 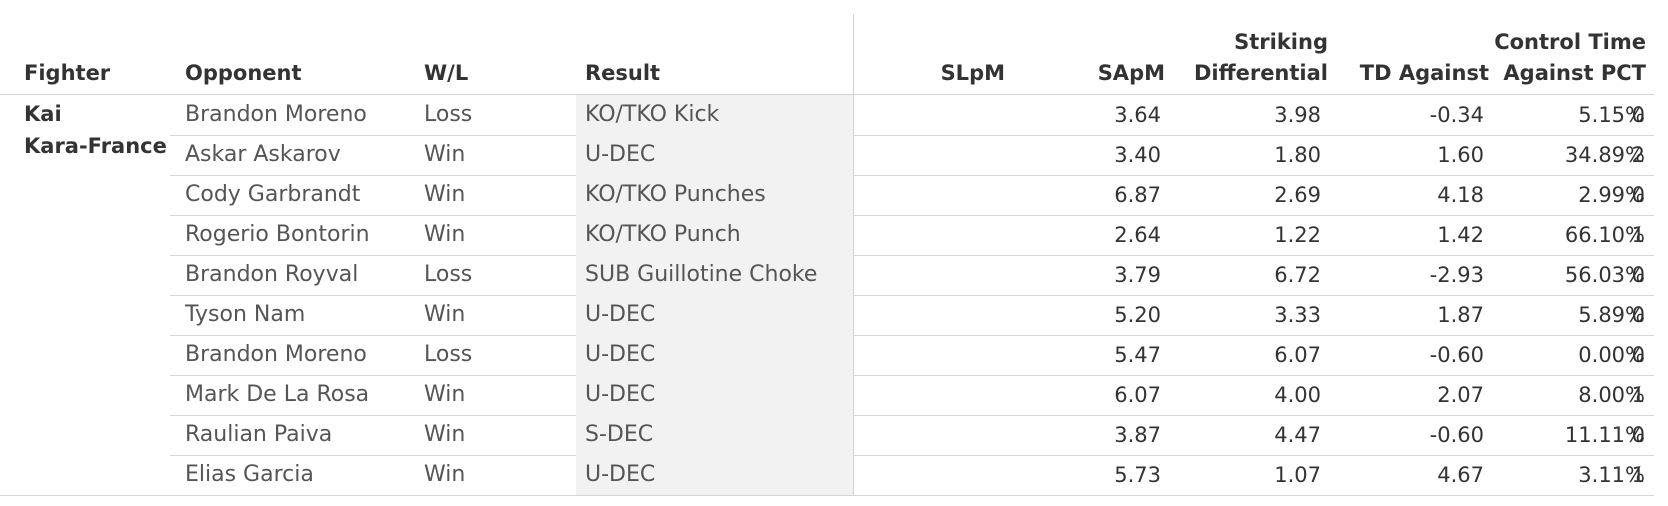 I want to click on striking-diff-cell: 2.07, so click(x=1460, y=395).